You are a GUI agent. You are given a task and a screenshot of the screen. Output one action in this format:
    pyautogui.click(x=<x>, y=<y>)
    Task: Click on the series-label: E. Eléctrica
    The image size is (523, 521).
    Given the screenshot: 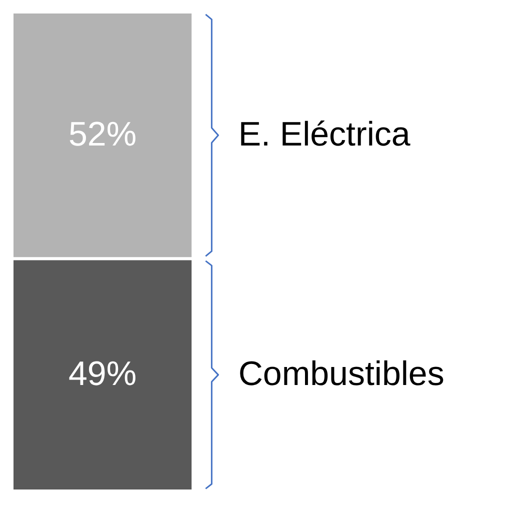 What is the action you would take?
    pyautogui.click(x=324, y=134)
    